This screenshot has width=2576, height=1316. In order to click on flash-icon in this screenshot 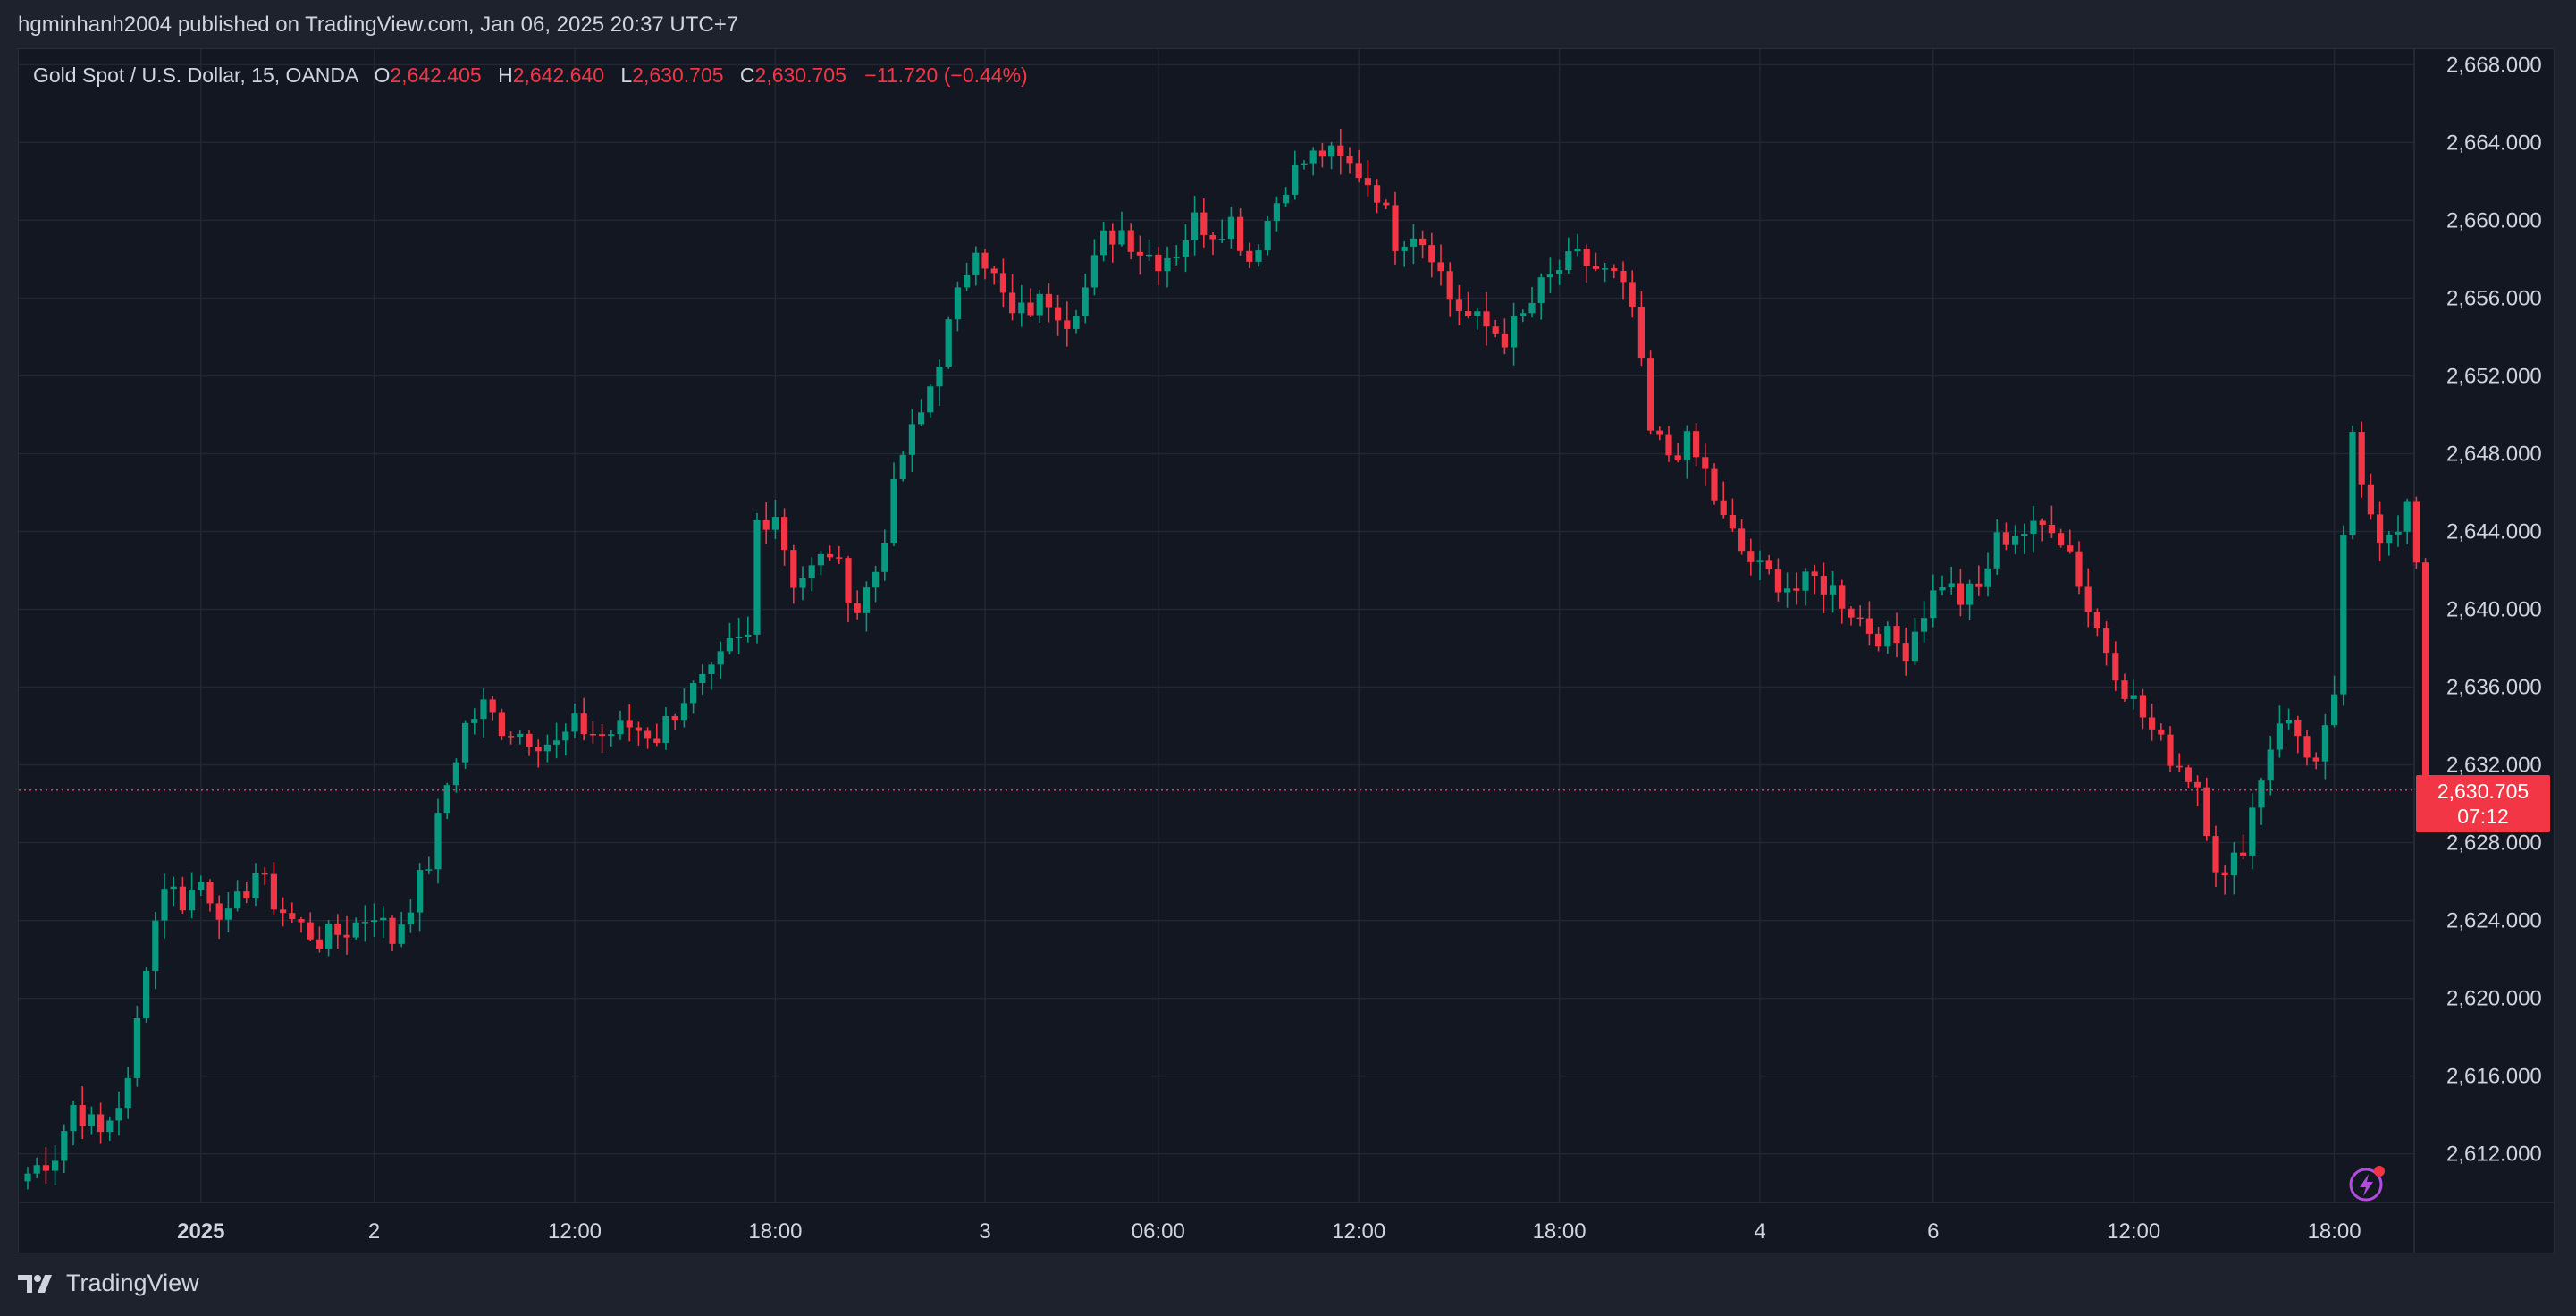, I will do `click(2368, 1182)`.